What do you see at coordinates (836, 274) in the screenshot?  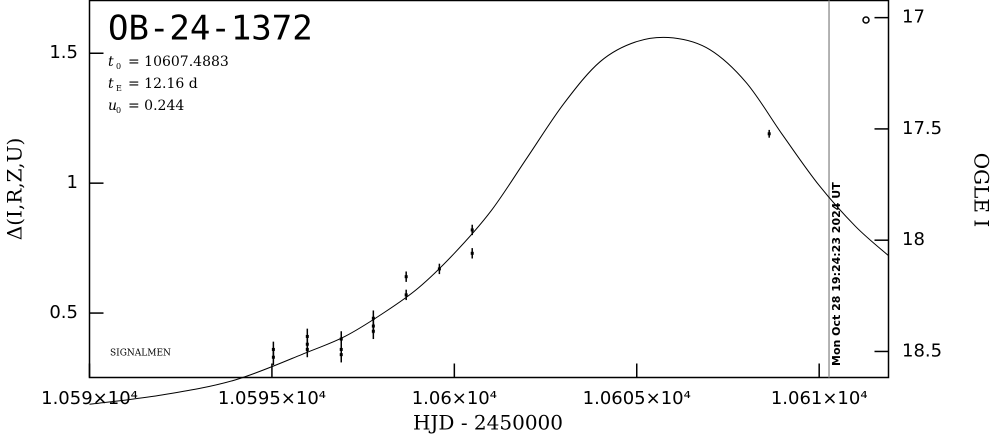 I see `date-line-label: Mon Oct 28 19:24:23 2024 UT` at bounding box center [836, 274].